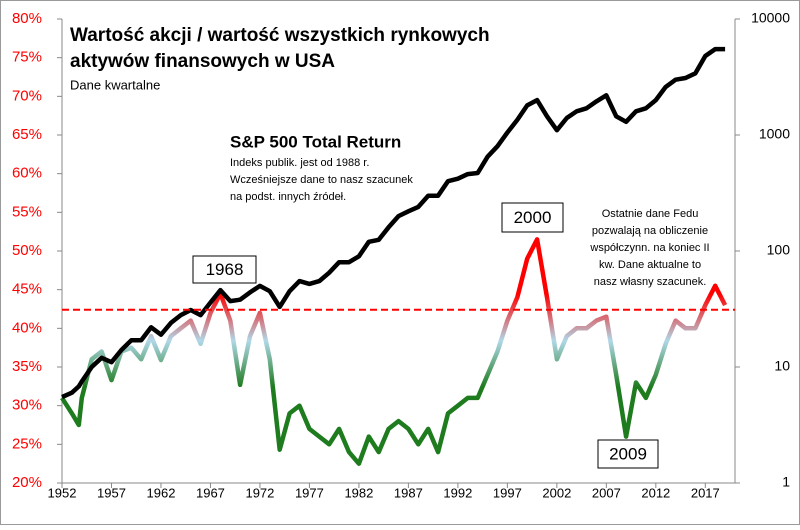  Describe the element at coordinates (27, 57) in the screenshot. I see `y-tick-label: 75%` at that location.